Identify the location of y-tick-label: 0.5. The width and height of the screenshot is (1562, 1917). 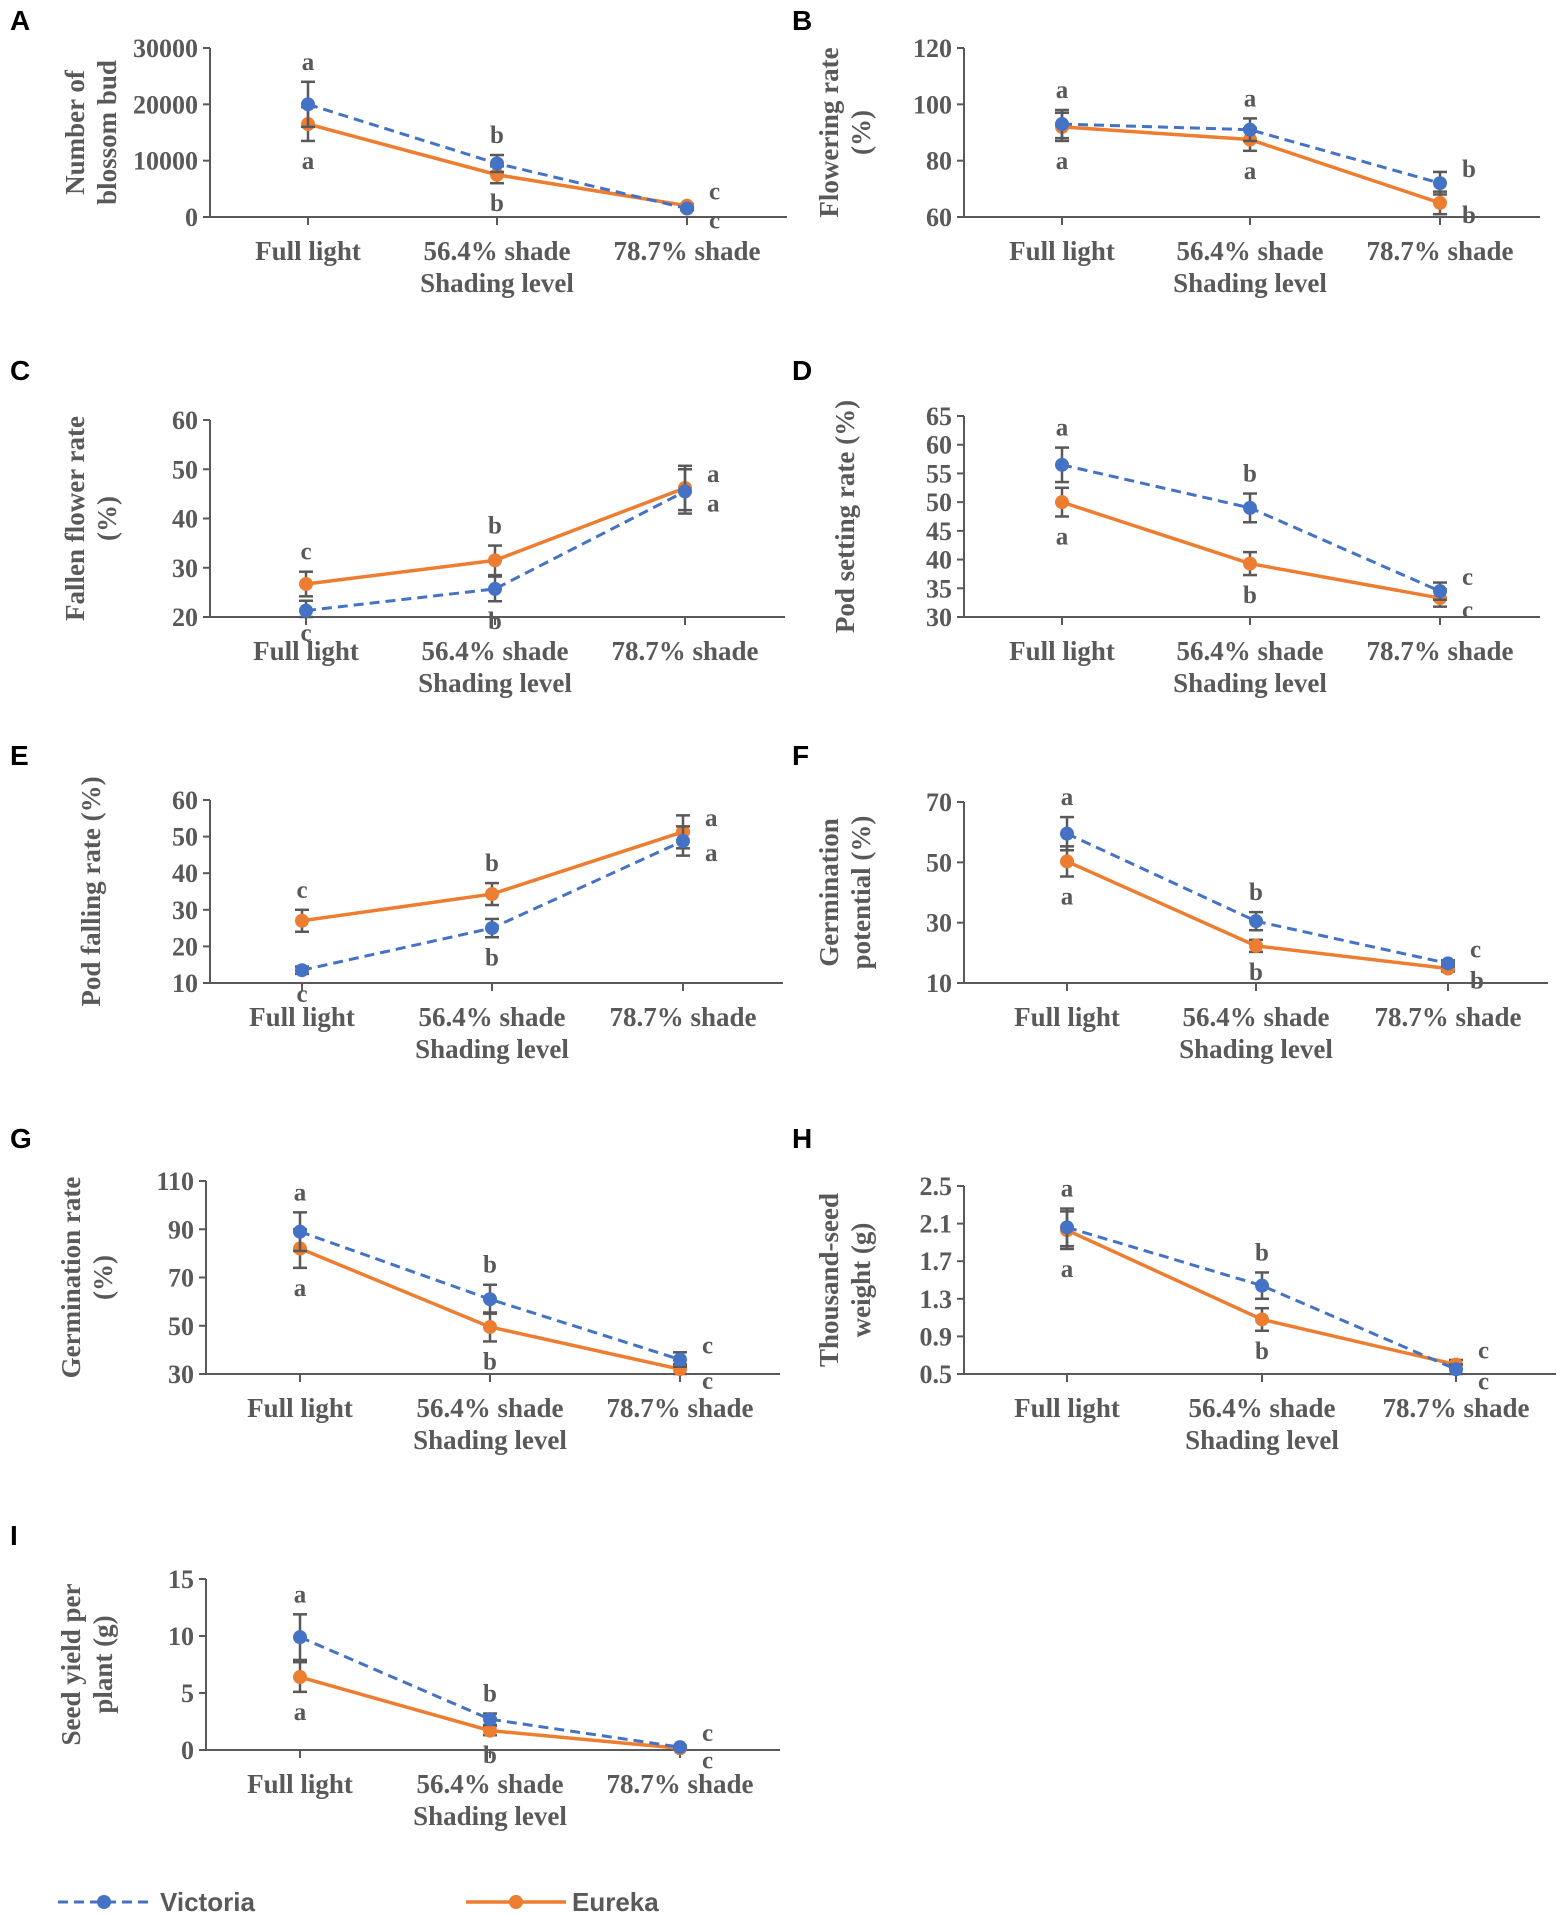
(936, 1374).